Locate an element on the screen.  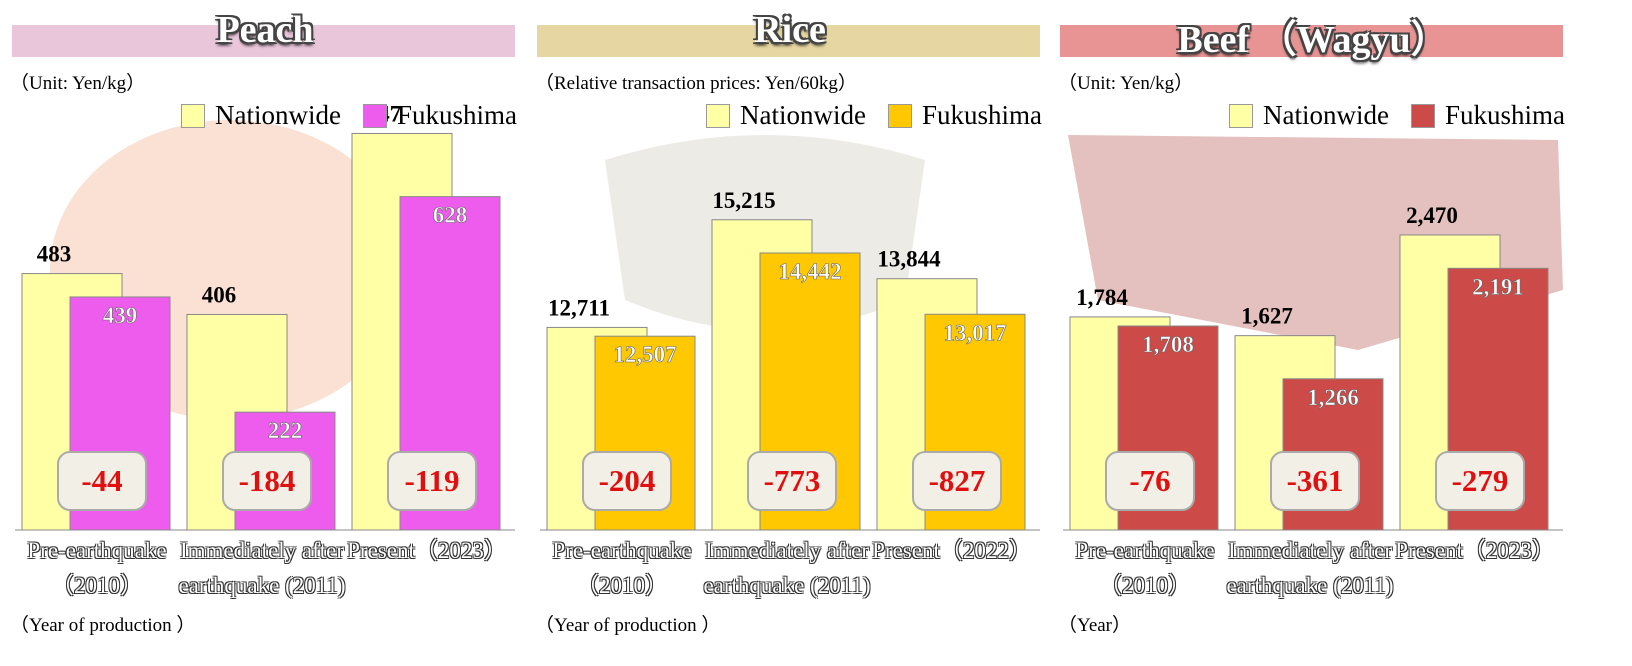
value-label: 406 is located at coordinates (219, 294).